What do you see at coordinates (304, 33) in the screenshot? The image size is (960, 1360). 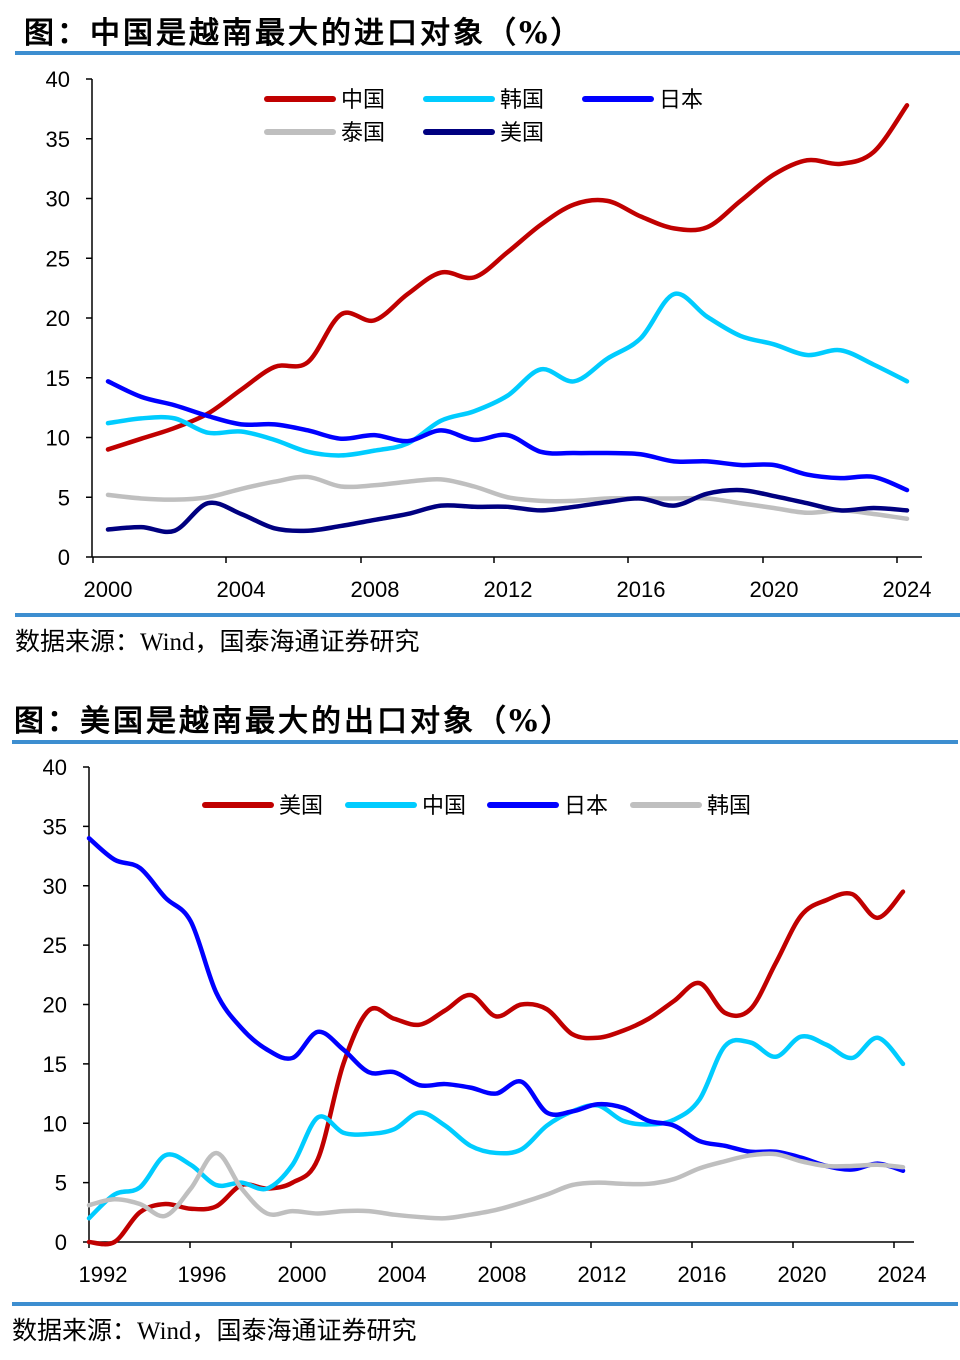 I see `chart1-title: 图：中国是越南最大的进口对象（%）` at bounding box center [304, 33].